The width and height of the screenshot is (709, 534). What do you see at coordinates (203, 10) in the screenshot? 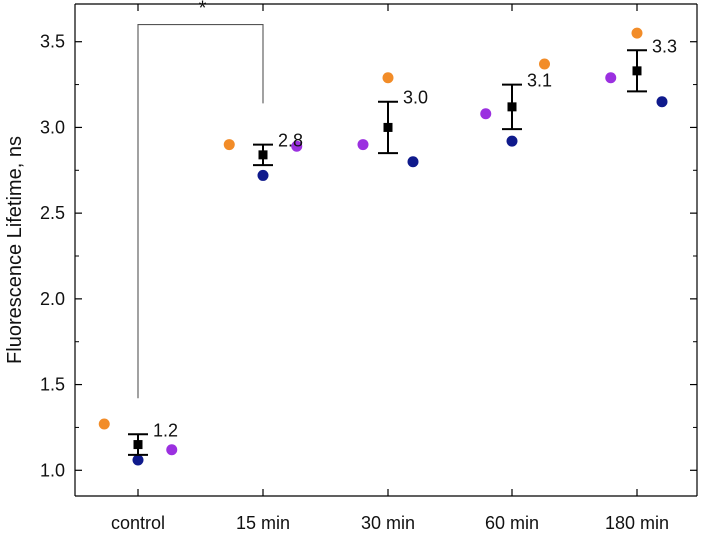
I see `significance-star: *` at bounding box center [203, 10].